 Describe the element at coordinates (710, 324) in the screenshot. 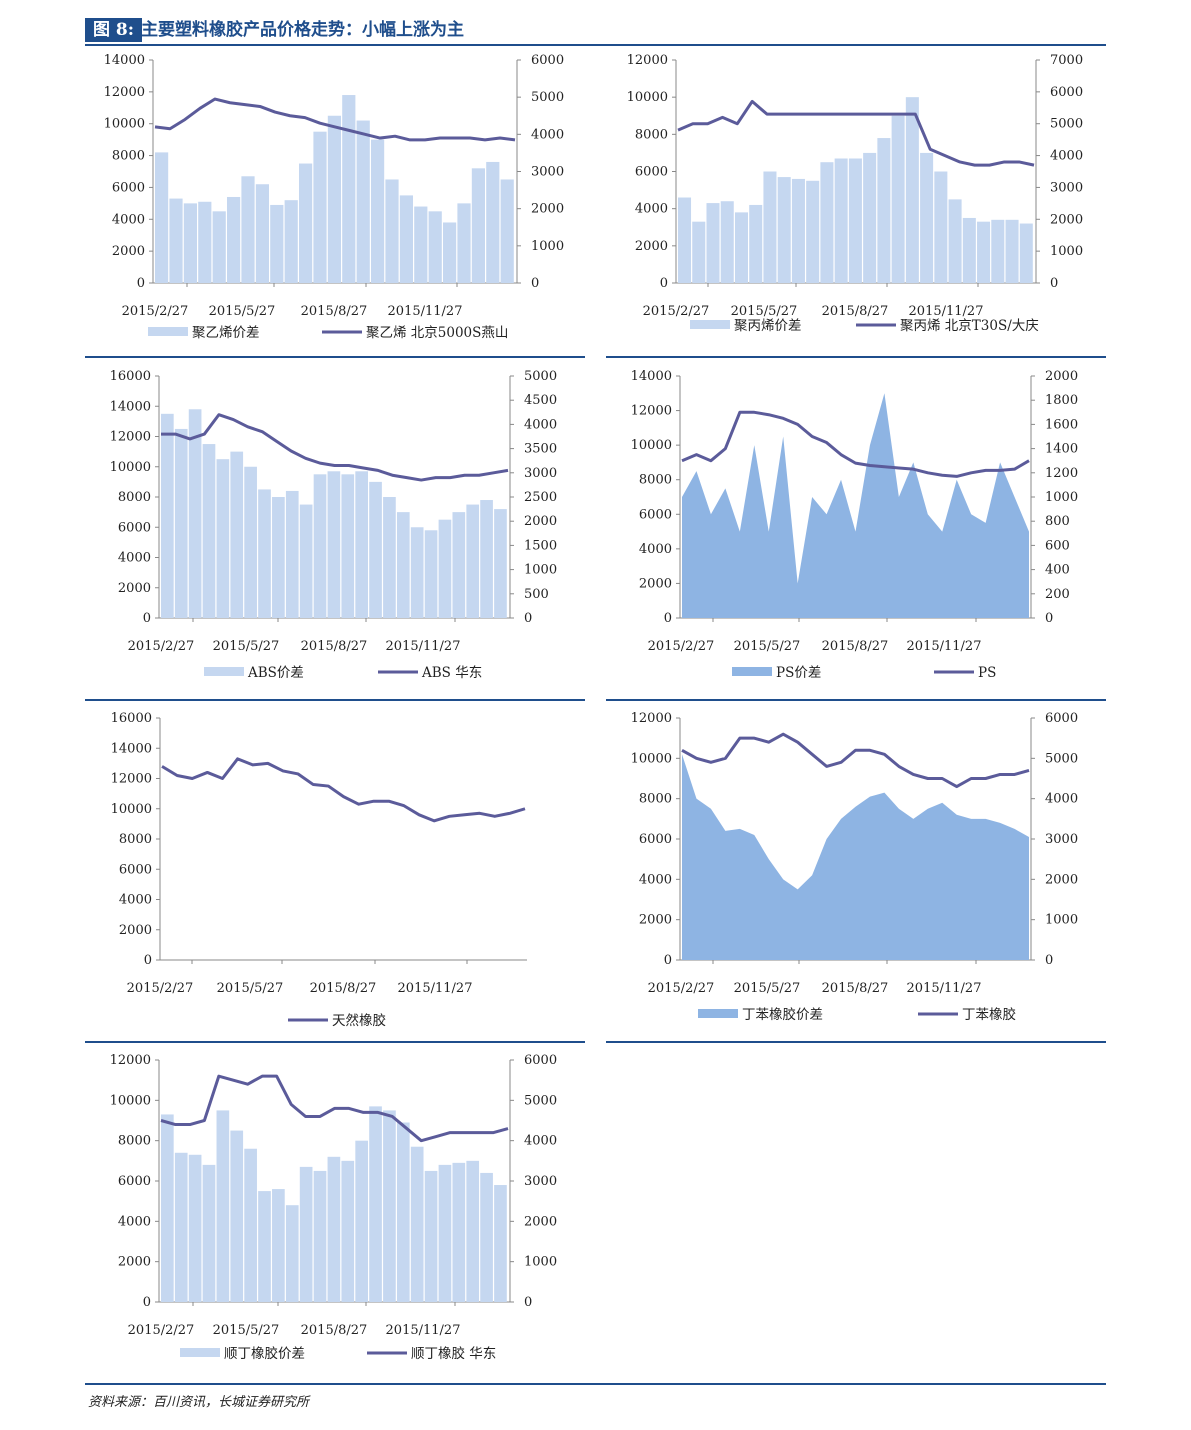

I see `pp-legend-swatch-box` at that location.